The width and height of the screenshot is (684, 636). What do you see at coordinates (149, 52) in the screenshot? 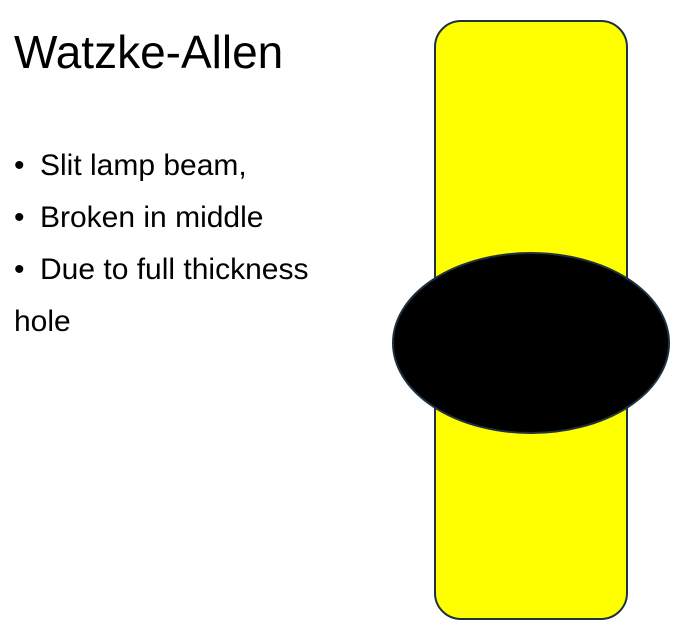
I see `slide-title: Watzke-Allen` at bounding box center [149, 52].